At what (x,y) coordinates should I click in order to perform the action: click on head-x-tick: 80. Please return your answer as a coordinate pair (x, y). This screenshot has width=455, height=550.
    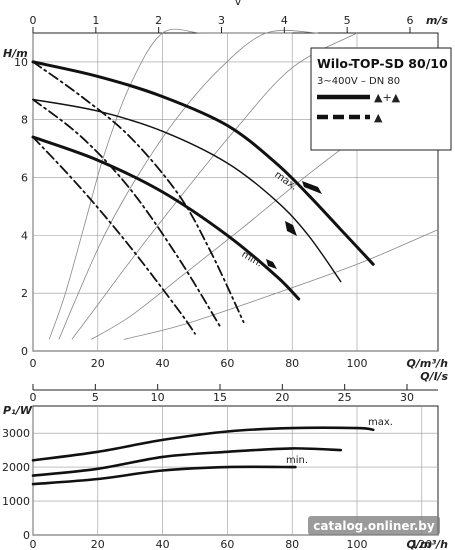
    Looking at the image, I should click on (292, 363).